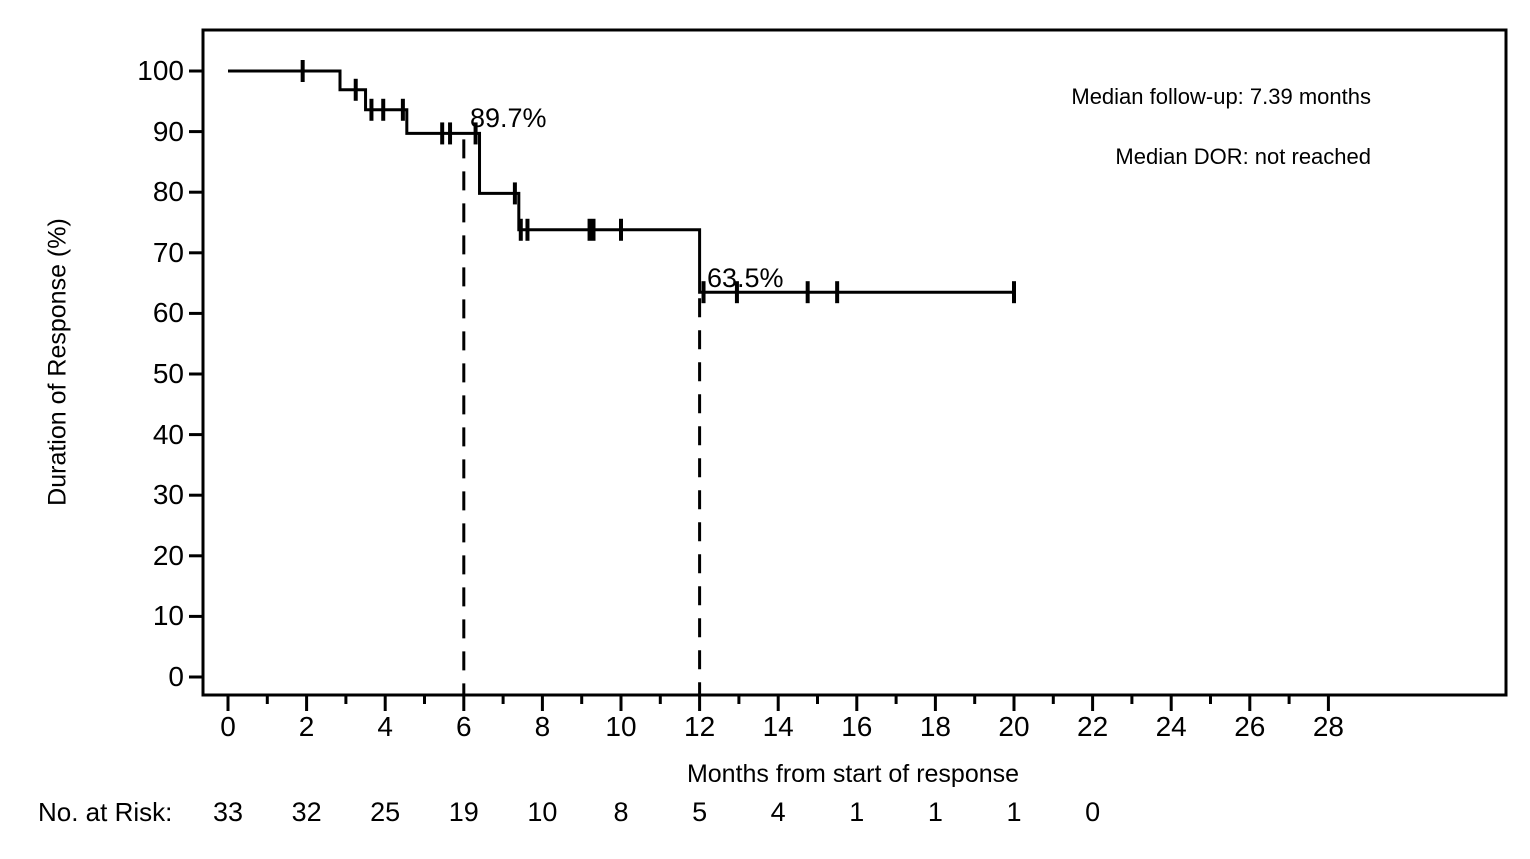 The width and height of the screenshot is (1530, 859). What do you see at coordinates (542, 726) in the screenshot?
I see `x-tick-label: 8` at bounding box center [542, 726].